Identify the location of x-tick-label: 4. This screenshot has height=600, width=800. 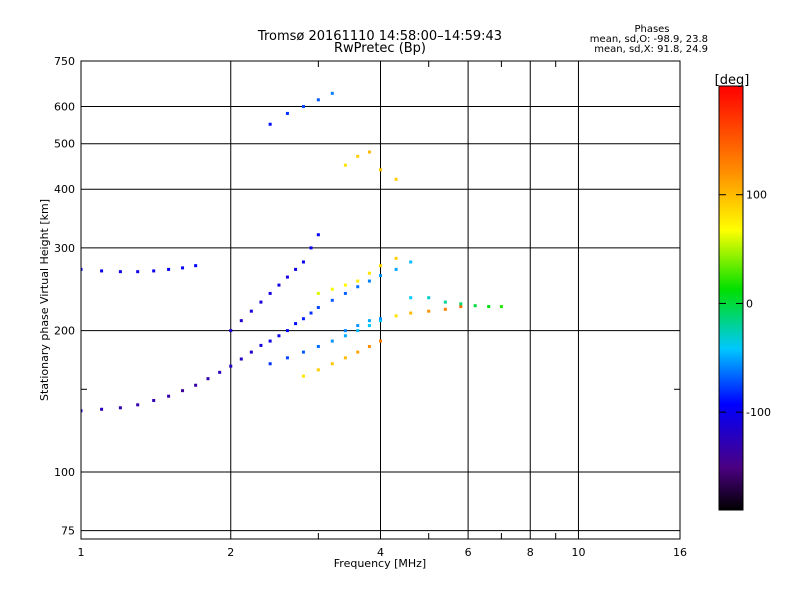
(380, 552).